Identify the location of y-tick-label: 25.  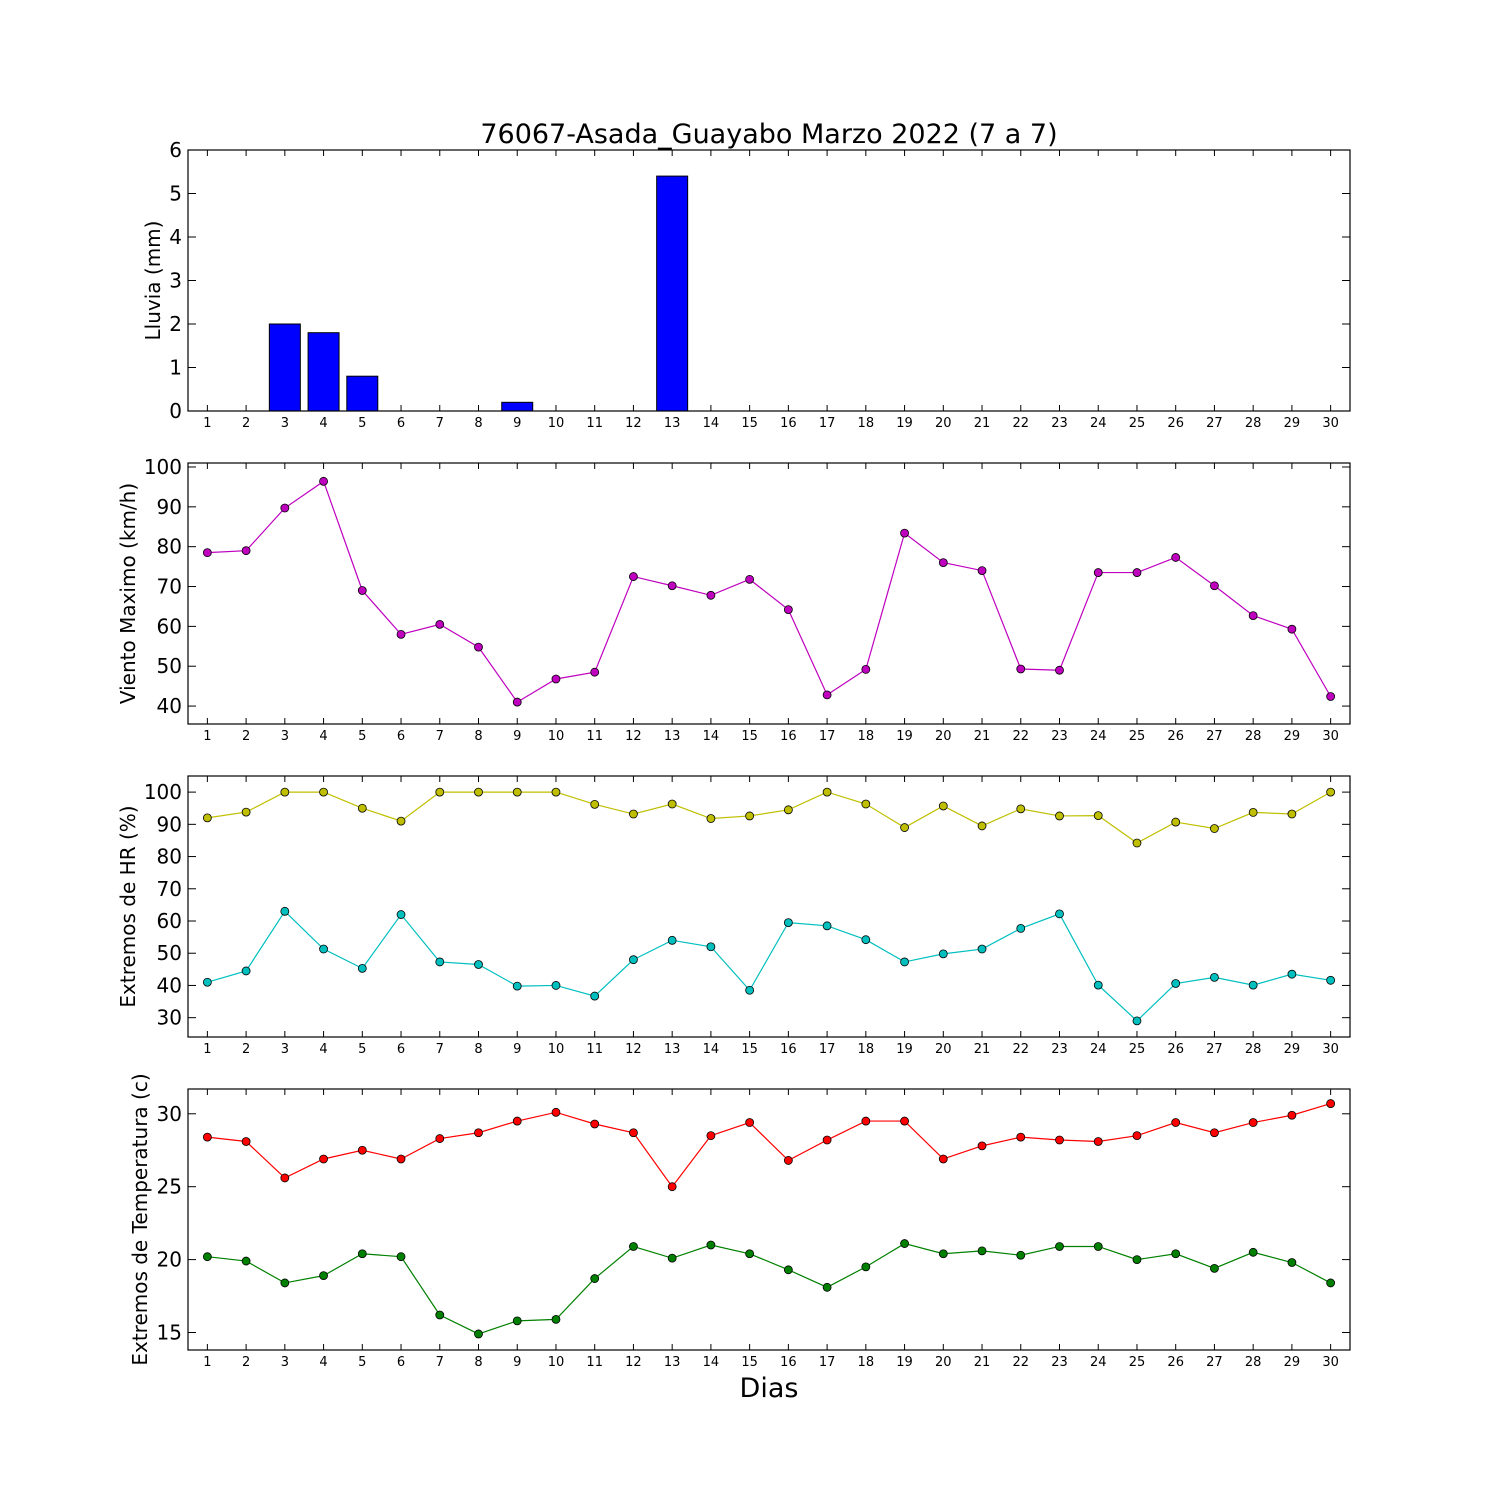
(169, 1187).